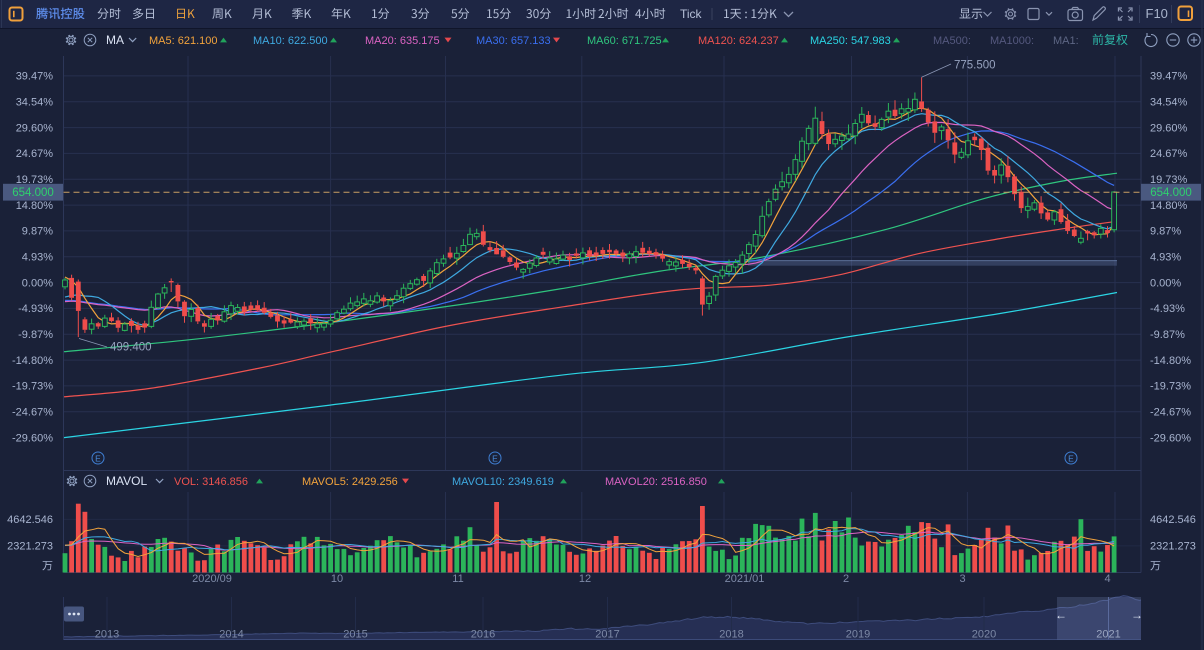 This screenshot has height=650, width=1204. Describe the element at coordinates (107, 635) in the screenshot. I see `svg-text: 2013` at that location.